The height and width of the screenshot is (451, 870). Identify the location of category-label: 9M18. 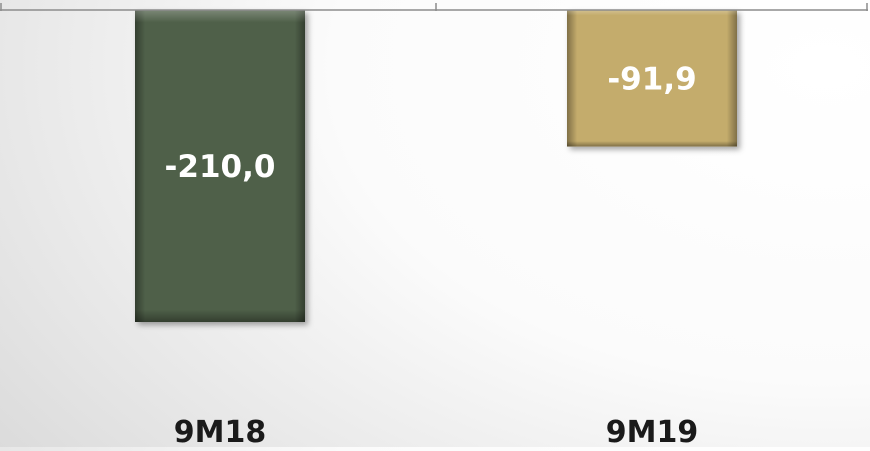
(220, 431).